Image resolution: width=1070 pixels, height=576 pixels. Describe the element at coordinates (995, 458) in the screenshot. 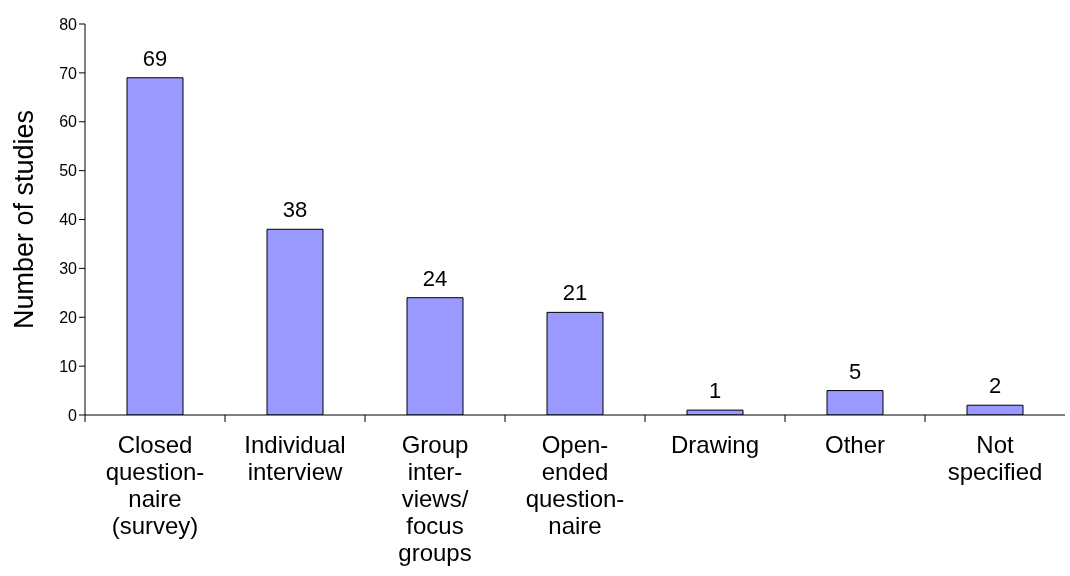

I see `x-tick-label: Not specified` at that location.